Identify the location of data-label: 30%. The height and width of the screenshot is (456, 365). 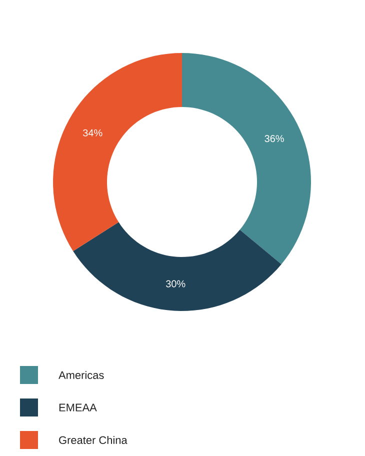
(176, 284).